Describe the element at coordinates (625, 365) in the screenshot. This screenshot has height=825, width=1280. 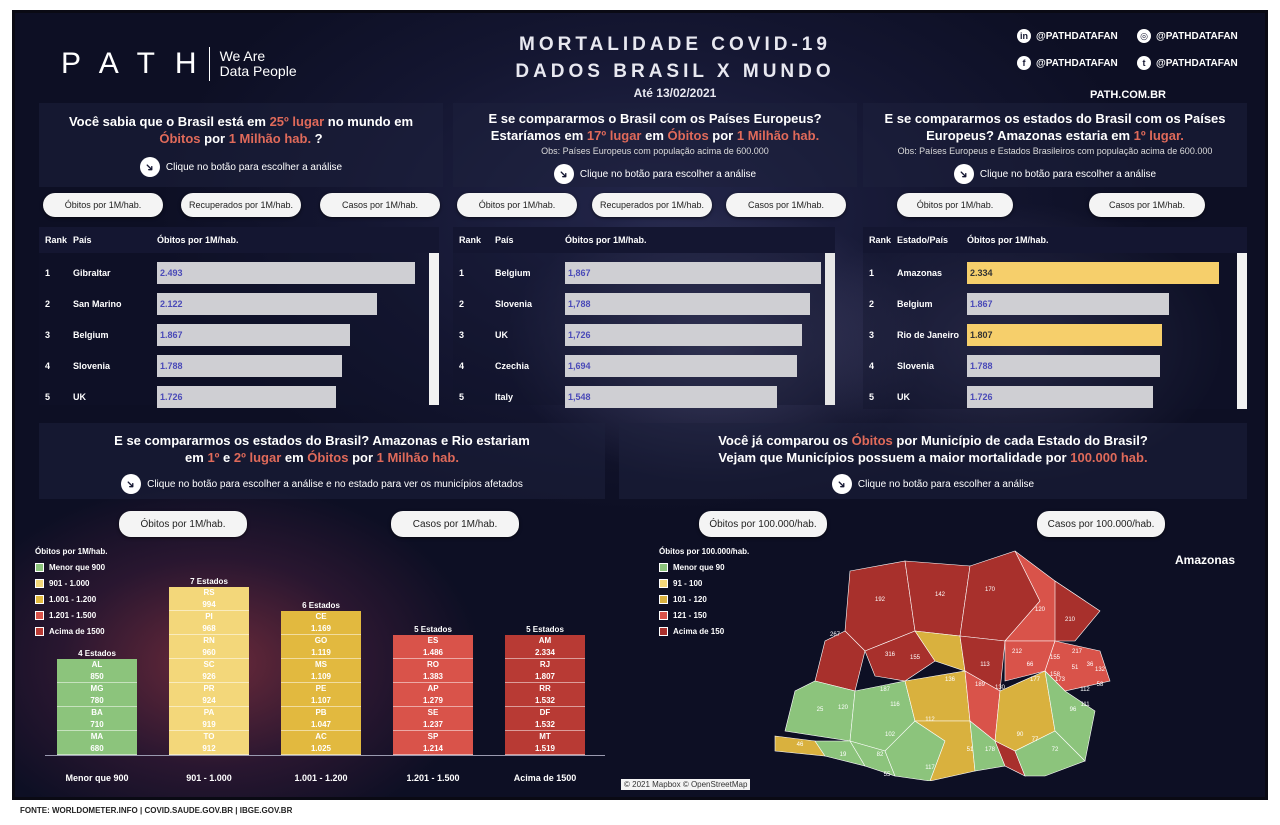
I see `table-row: 4 Czechia 1,694` at that location.